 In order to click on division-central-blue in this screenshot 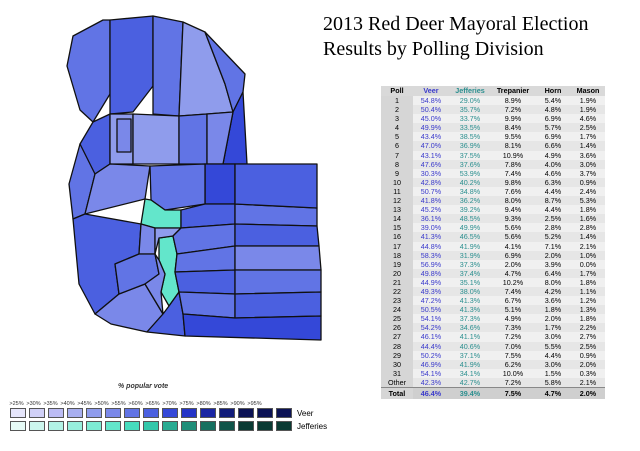, I will do `click(193, 139)`.